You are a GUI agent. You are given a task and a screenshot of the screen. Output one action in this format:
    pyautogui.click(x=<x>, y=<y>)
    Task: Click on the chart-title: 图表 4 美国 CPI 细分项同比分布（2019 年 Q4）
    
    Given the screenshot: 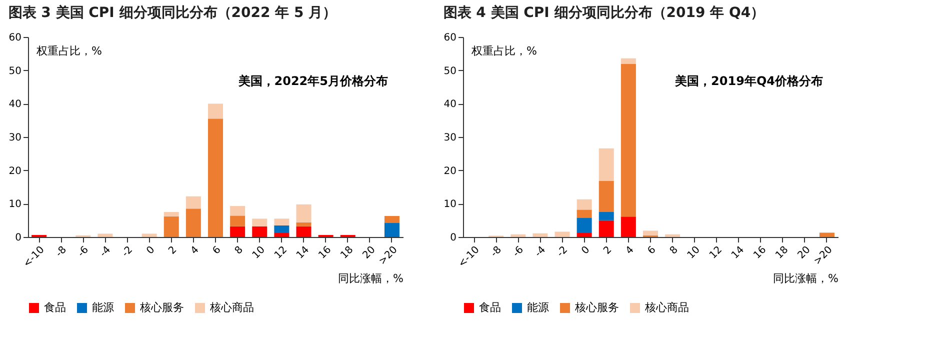 What is the action you would take?
    pyautogui.click(x=604, y=12)
    